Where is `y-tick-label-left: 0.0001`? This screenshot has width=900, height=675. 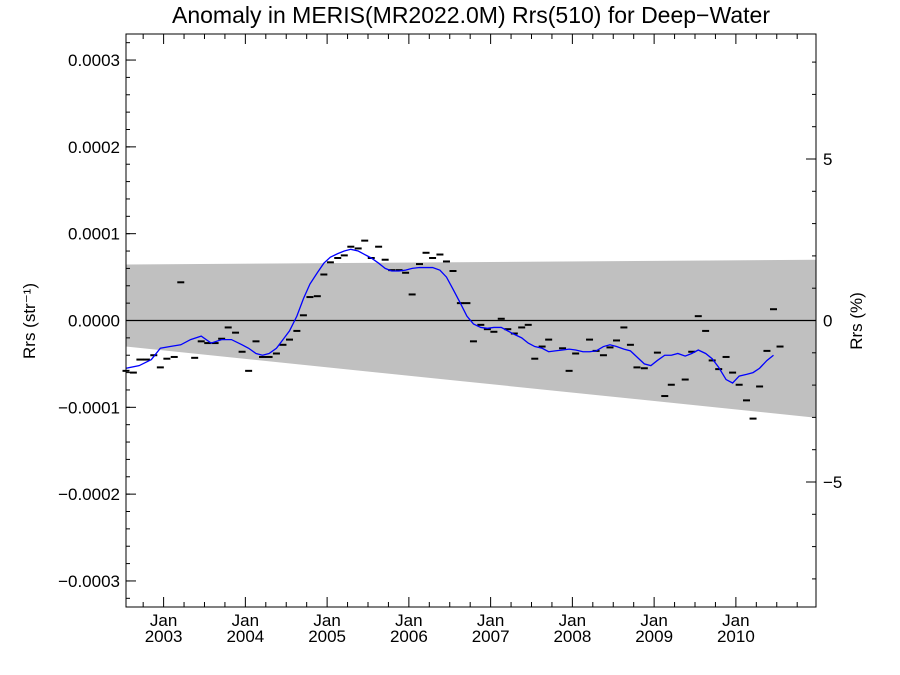
y-tick-label-left: 0.0001 is located at coordinates (94, 234).